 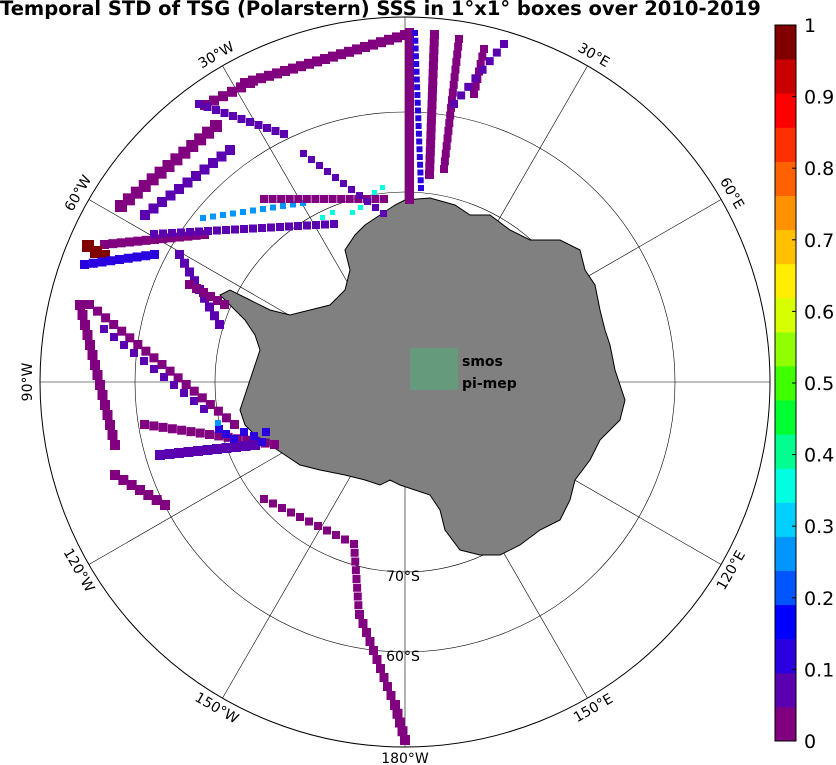 I want to click on colorbar-ticks: 0 0.1 0.2 0.3 0.4 0.5 0.6 0.7 0.8 0.9 1, so click(x=813, y=384).